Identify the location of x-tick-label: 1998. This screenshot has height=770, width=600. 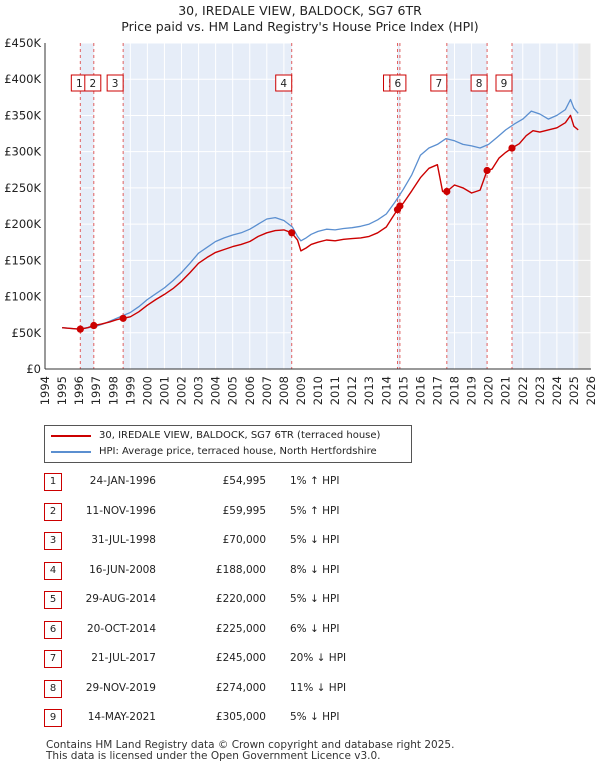
(113, 390).